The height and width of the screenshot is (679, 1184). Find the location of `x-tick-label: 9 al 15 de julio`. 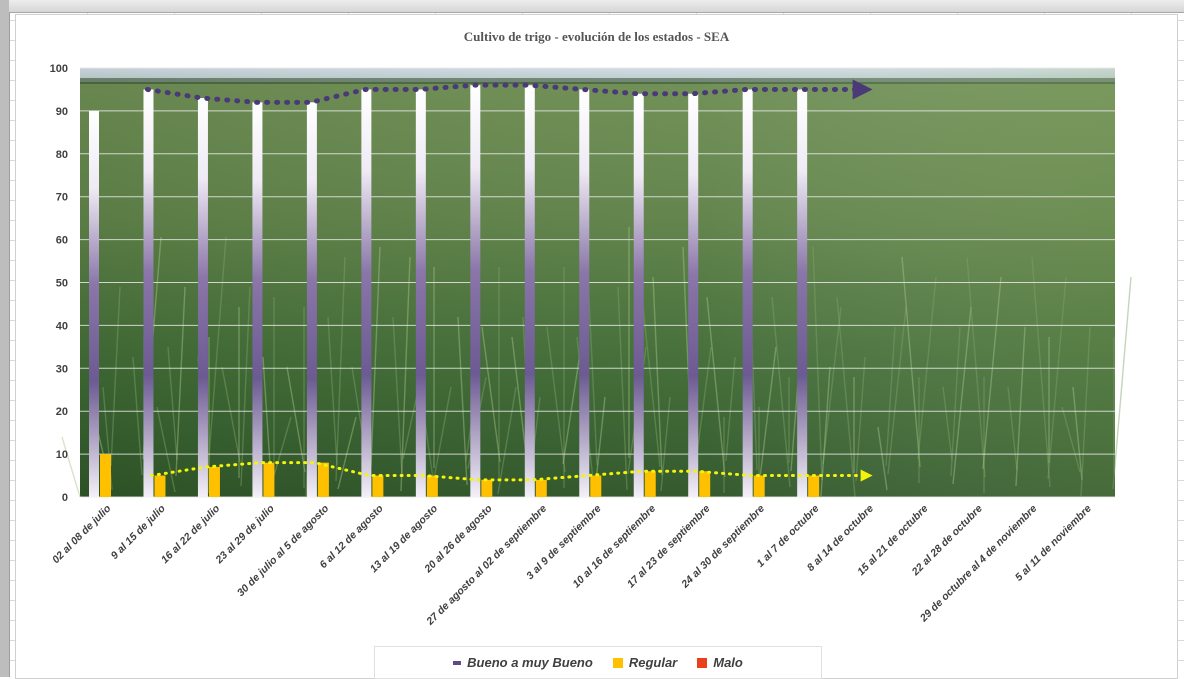

x-tick-label: 9 al 15 de julio is located at coordinates (139, 532).